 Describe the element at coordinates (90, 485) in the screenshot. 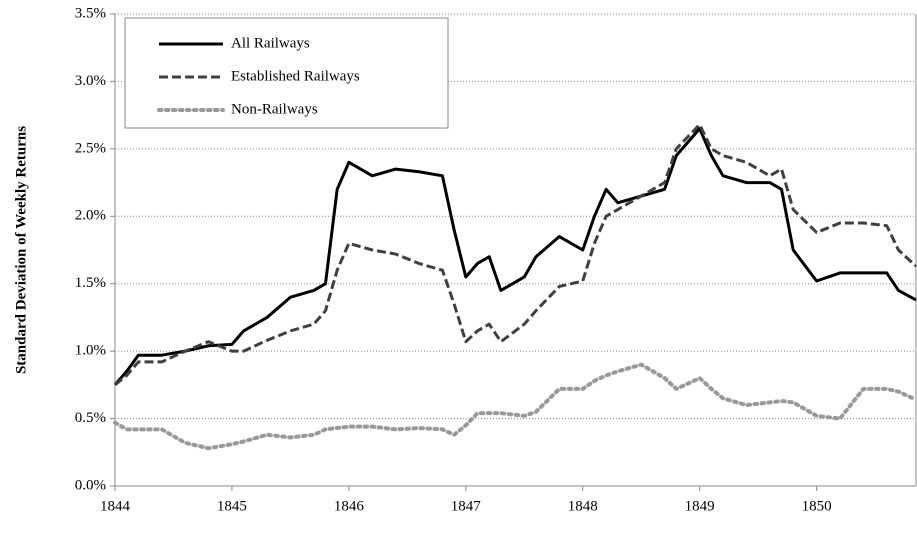

I see `y-tick-label: 0.0%` at that location.